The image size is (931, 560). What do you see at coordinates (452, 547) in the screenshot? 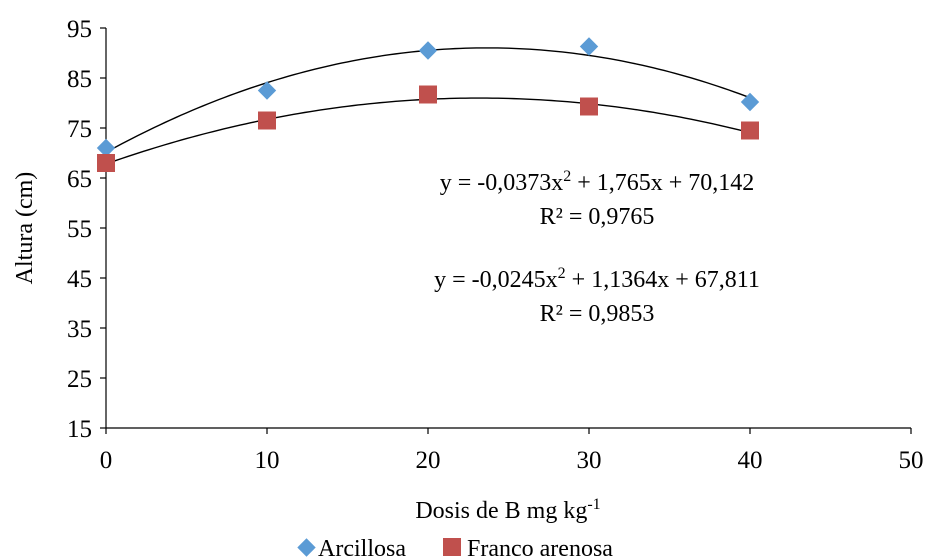
I see `legend-franco-arenosa-marker` at bounding box center [452, 547].